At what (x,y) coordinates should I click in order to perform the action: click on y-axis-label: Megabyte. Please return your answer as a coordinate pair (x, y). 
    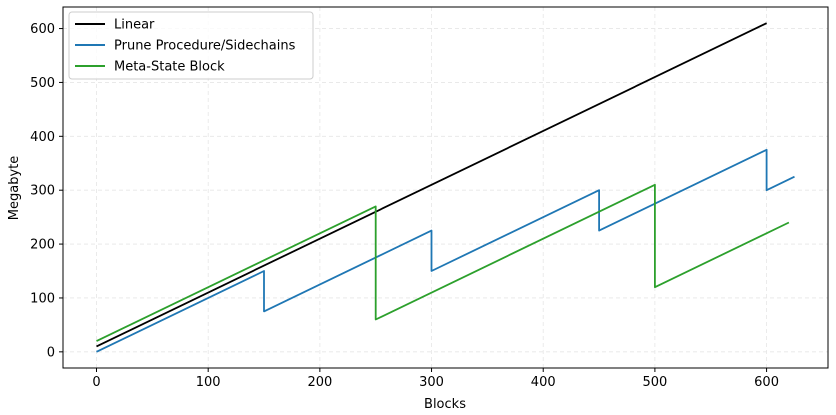
    Looking at the image, I should click on (14, 188).